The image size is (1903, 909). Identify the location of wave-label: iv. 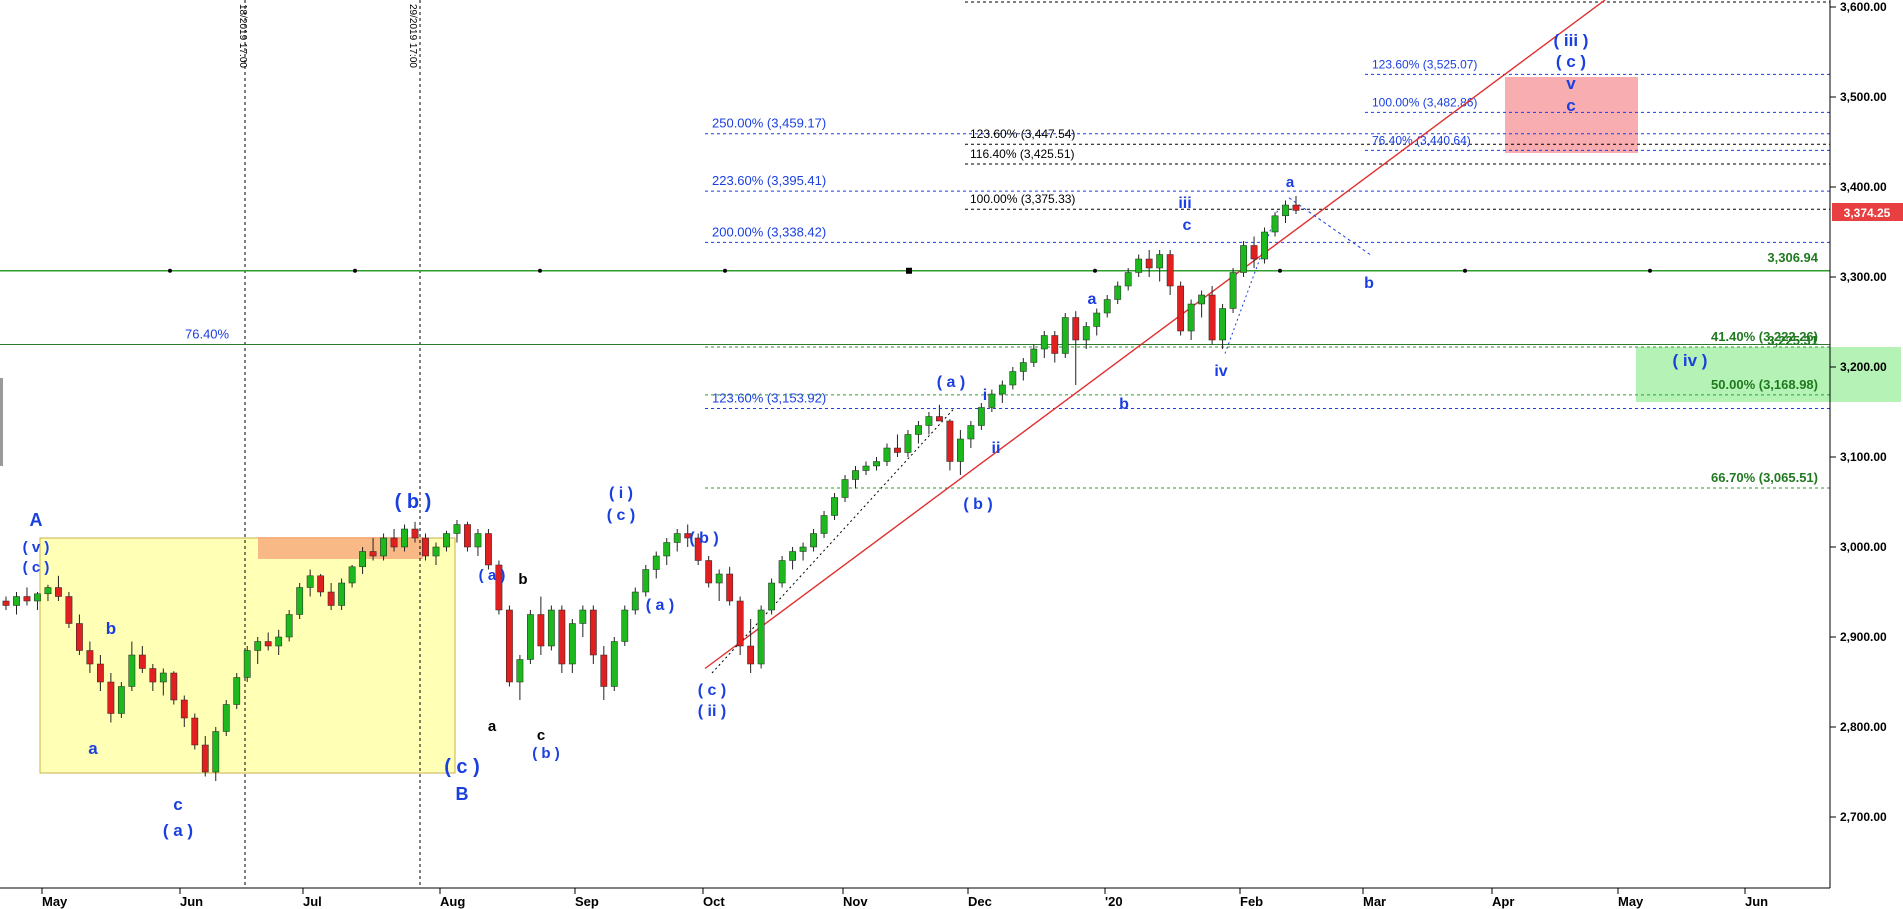
(1220, 371).